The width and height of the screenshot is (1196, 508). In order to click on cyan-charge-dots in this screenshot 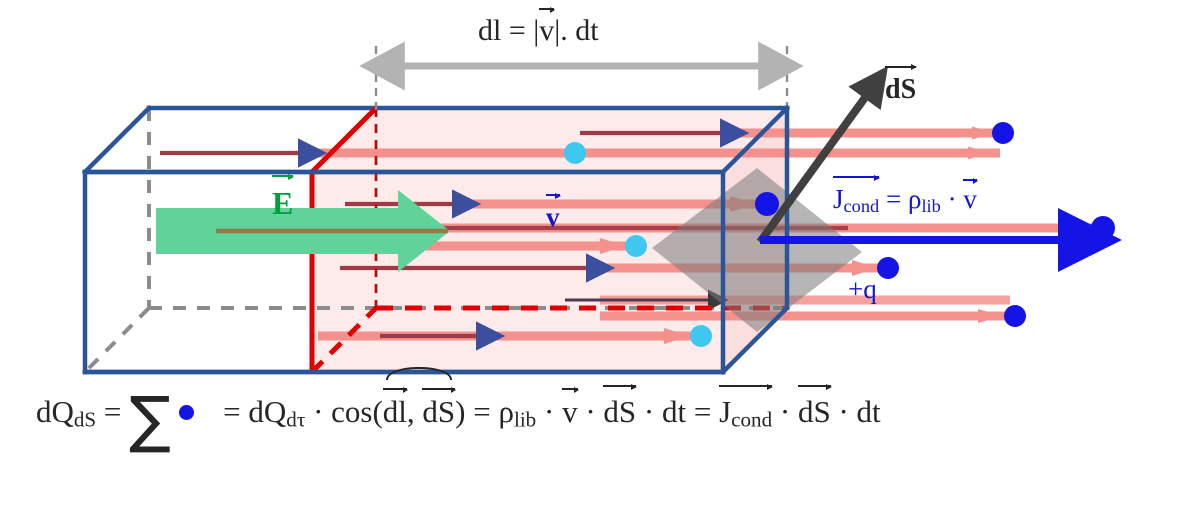, I will do `click(638, 244)`.